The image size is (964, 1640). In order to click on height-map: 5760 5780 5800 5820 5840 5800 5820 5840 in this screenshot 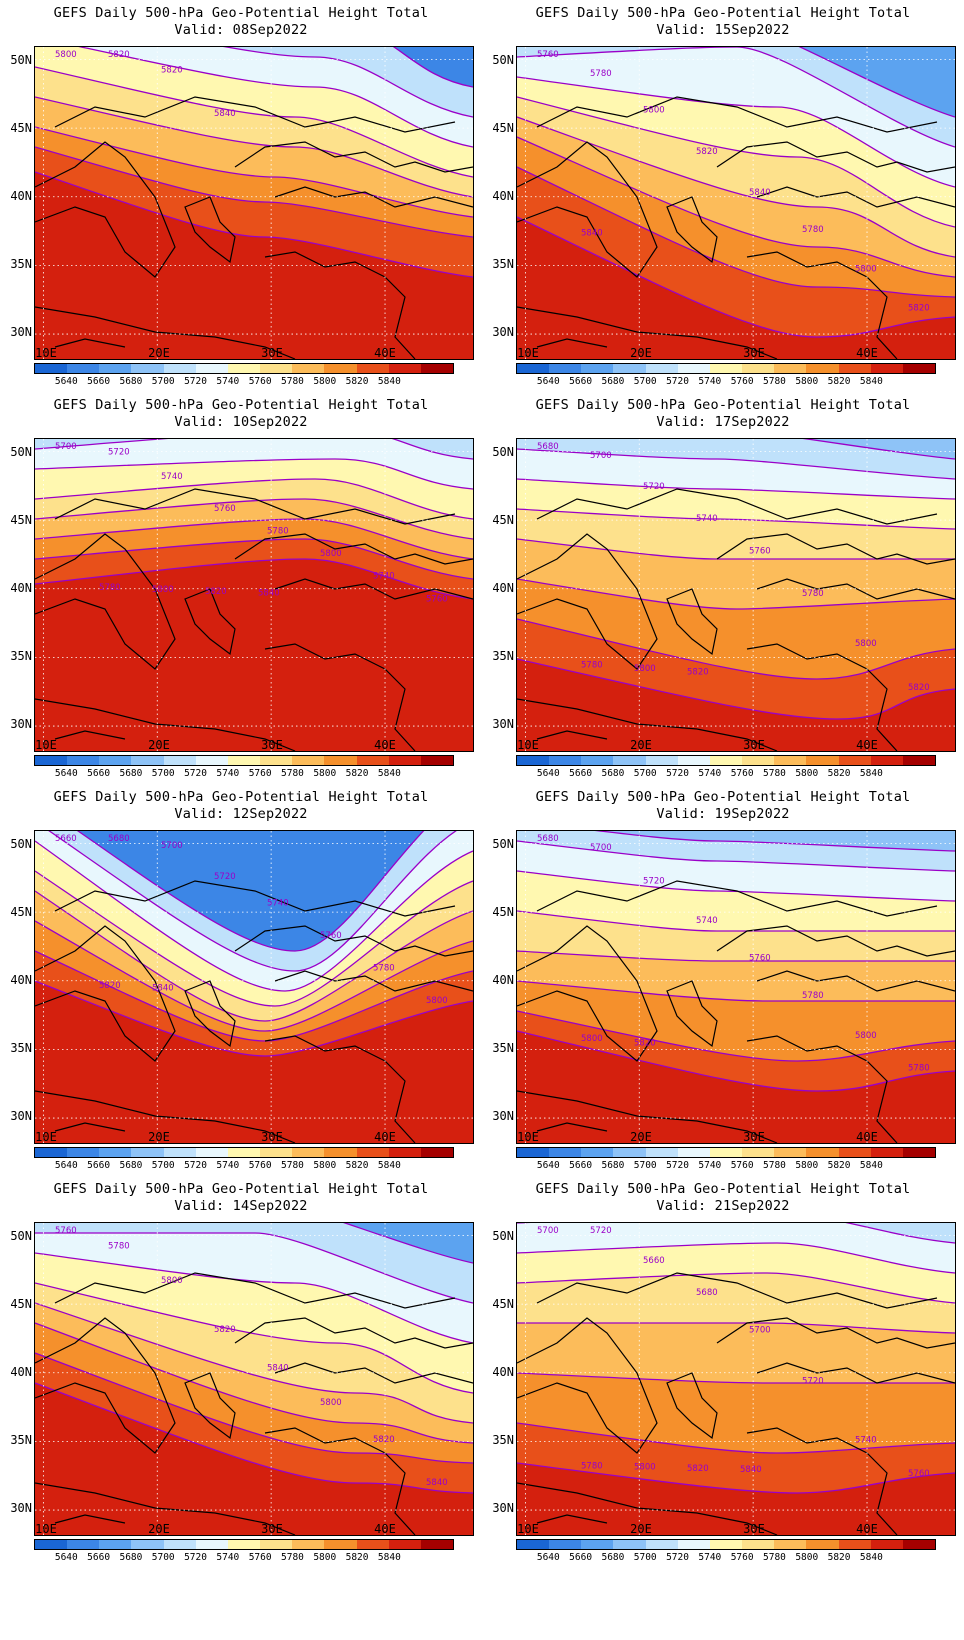, I will do `click(254, 1379)`.